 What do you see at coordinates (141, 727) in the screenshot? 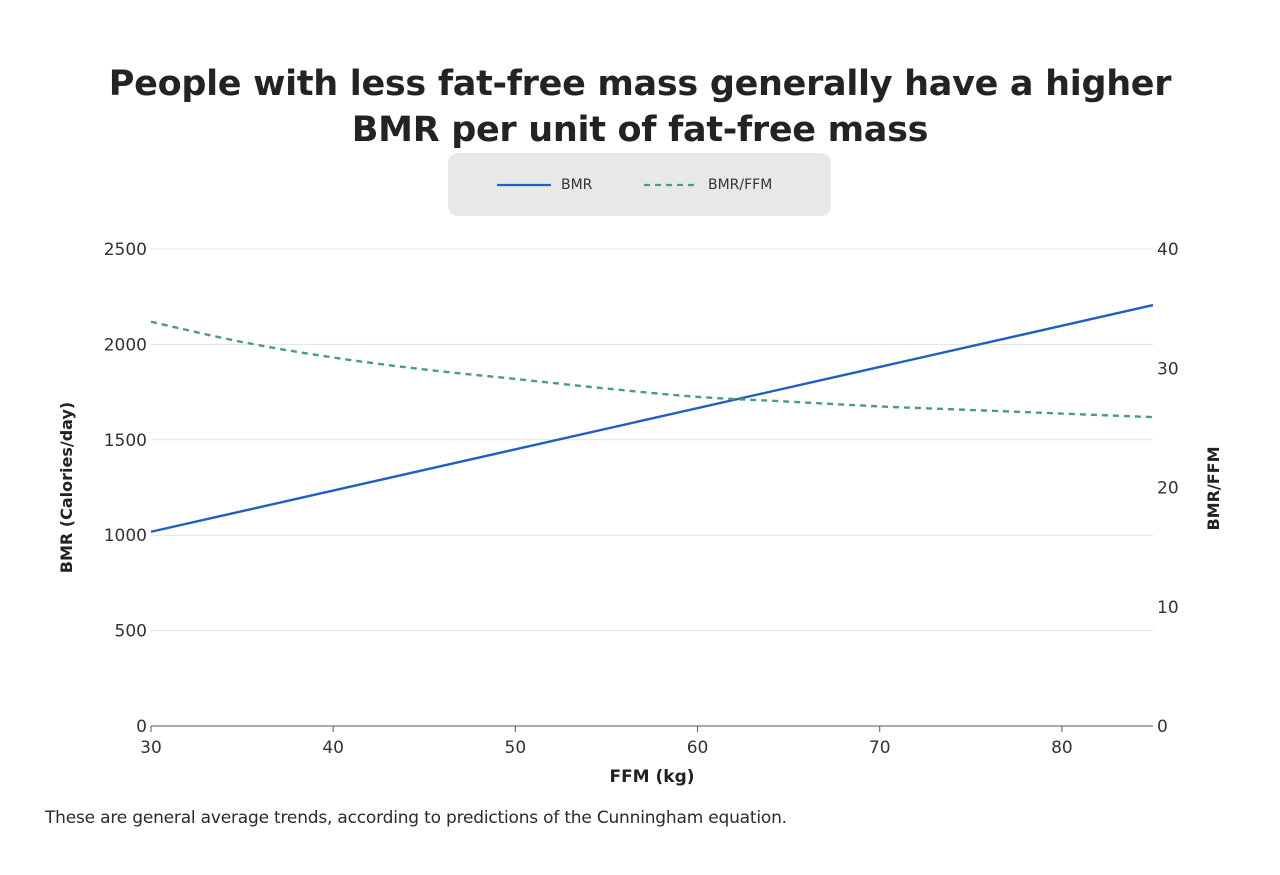
I see `y-left-tick-label-0: 0` at bounding box center [141, 727].